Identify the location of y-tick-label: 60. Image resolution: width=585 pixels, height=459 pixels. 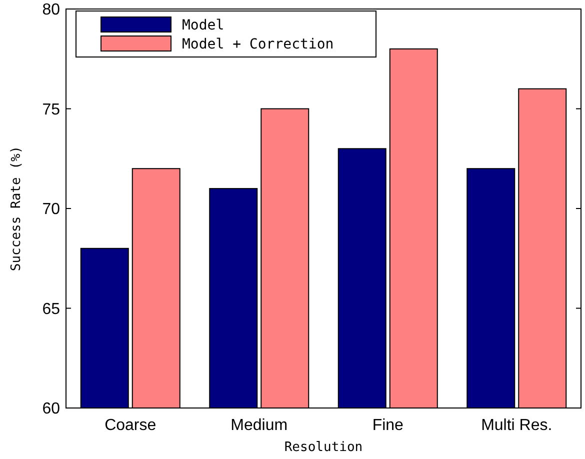
(51, 409).